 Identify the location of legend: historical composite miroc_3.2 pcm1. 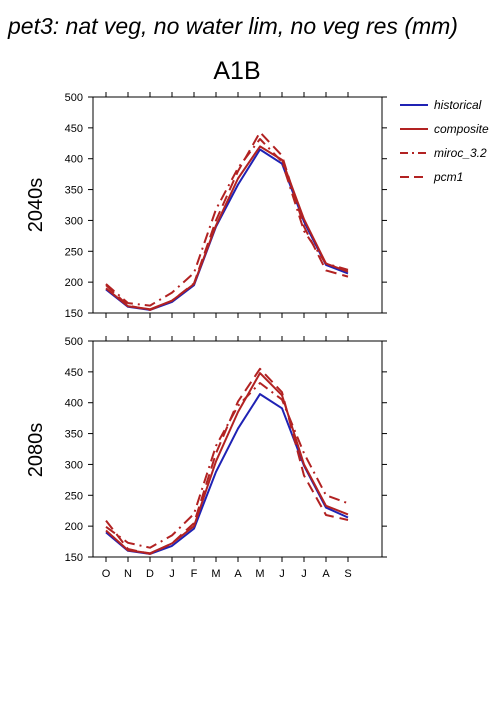
(444, 141).